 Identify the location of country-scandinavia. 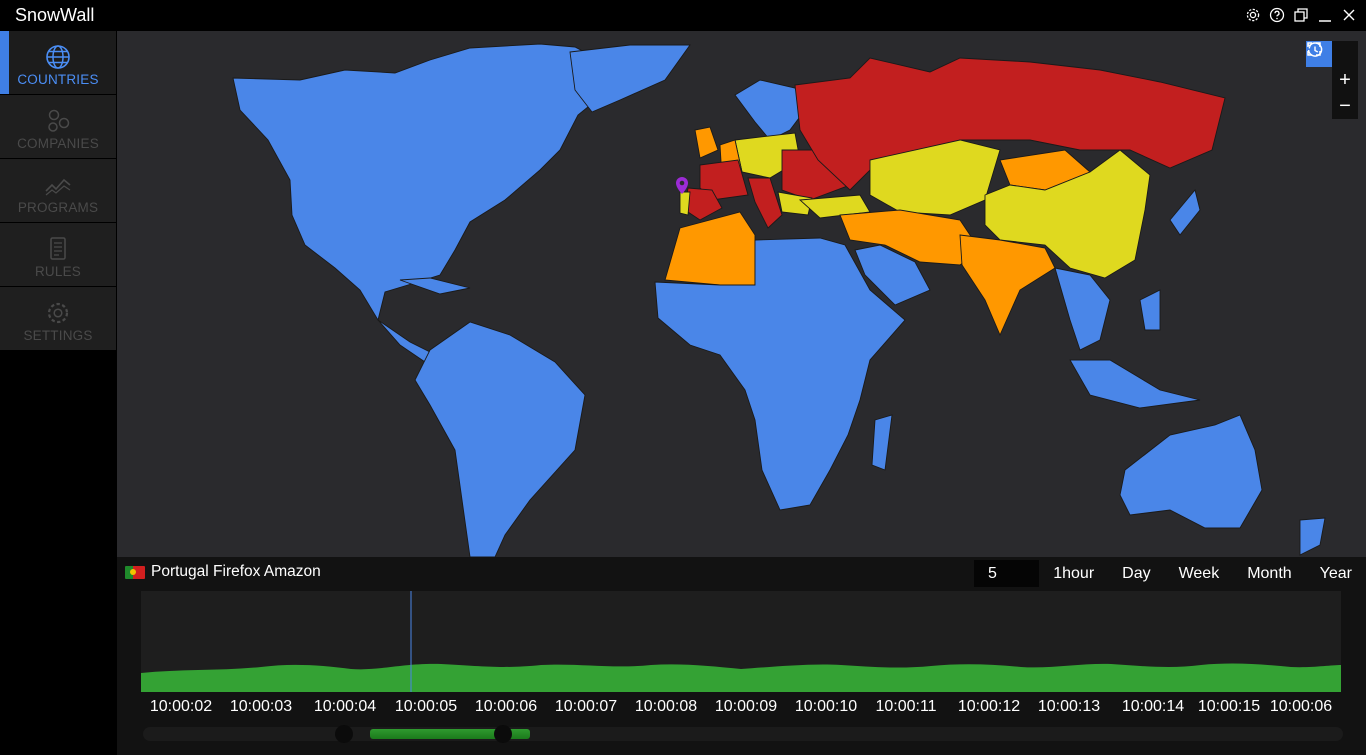
(770, 110).